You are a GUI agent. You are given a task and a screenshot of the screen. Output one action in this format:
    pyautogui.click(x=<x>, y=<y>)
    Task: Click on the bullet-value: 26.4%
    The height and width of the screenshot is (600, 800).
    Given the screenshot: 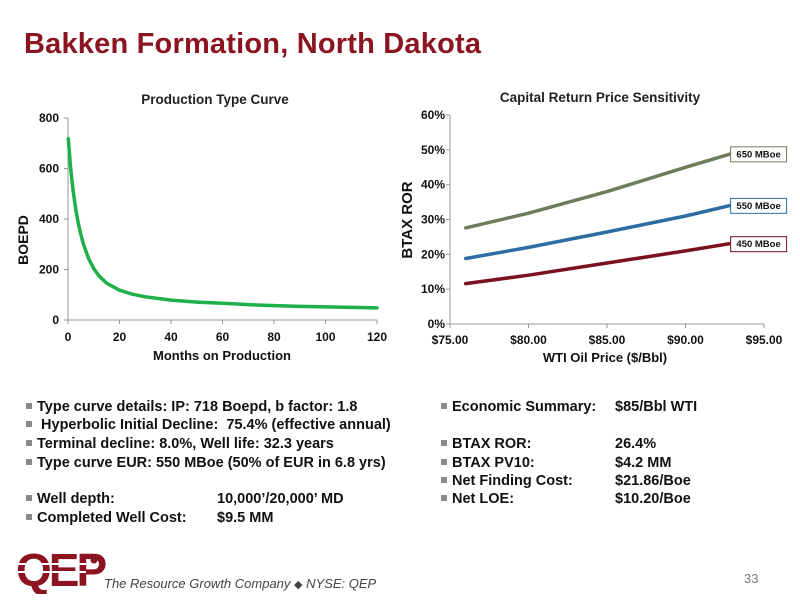 What is the action you would take?
    pyautogui.click(x=636, y=444)
    